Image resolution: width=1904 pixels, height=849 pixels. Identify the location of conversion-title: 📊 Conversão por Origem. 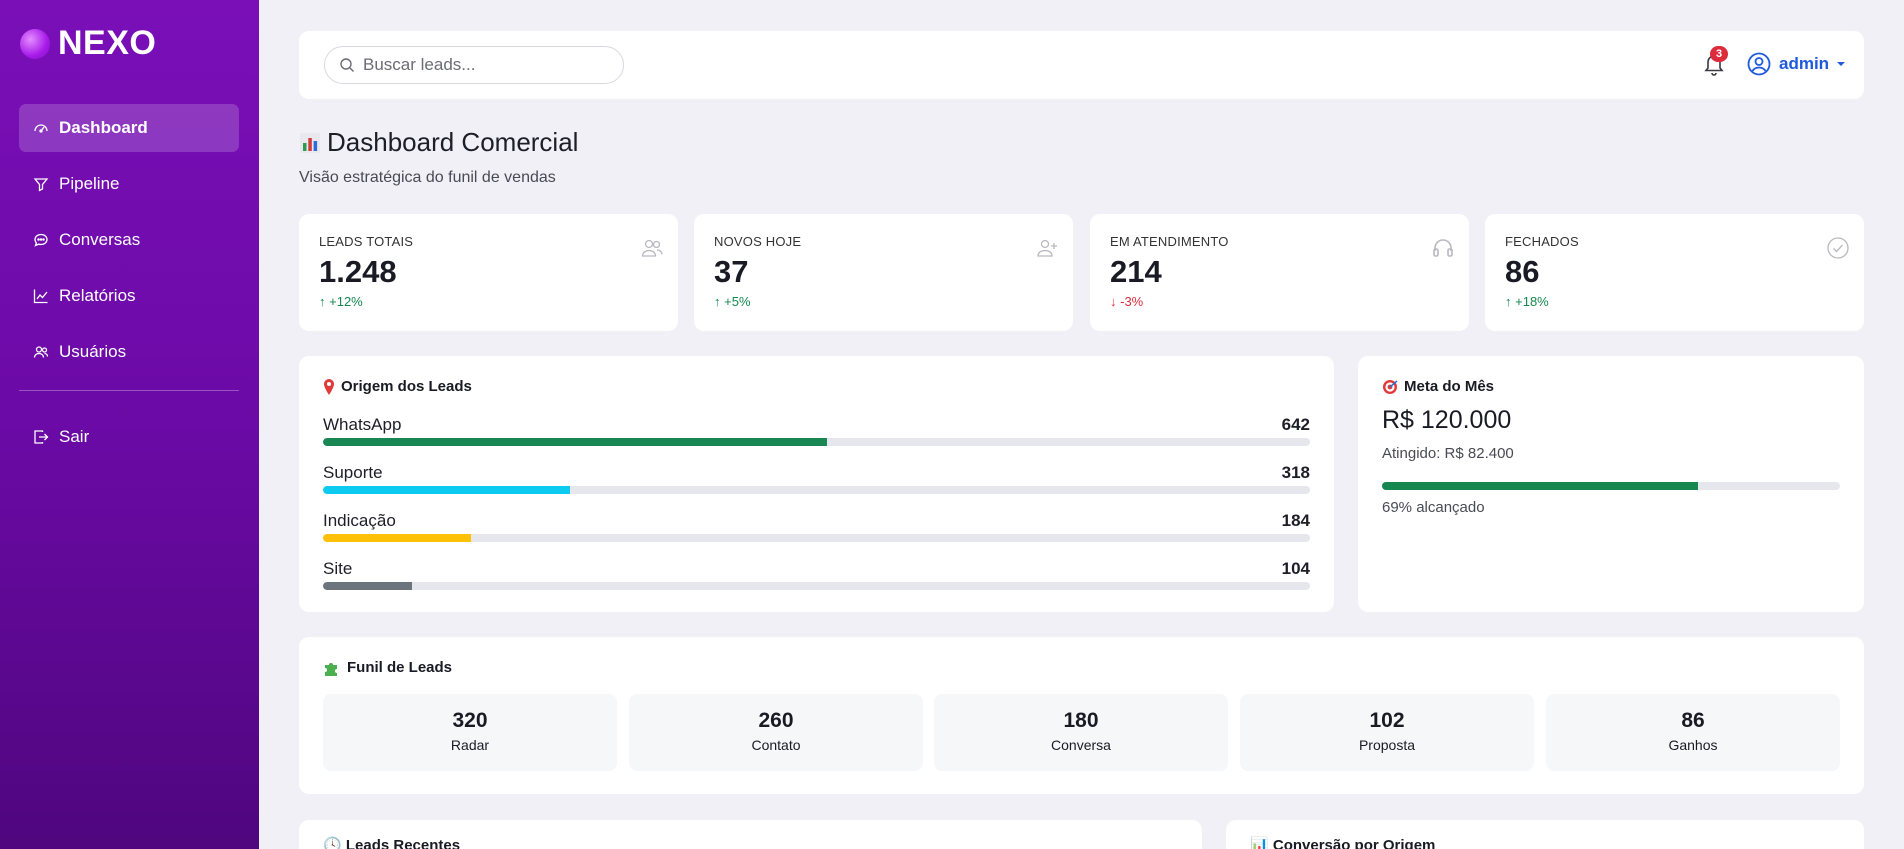
(1342, 842).